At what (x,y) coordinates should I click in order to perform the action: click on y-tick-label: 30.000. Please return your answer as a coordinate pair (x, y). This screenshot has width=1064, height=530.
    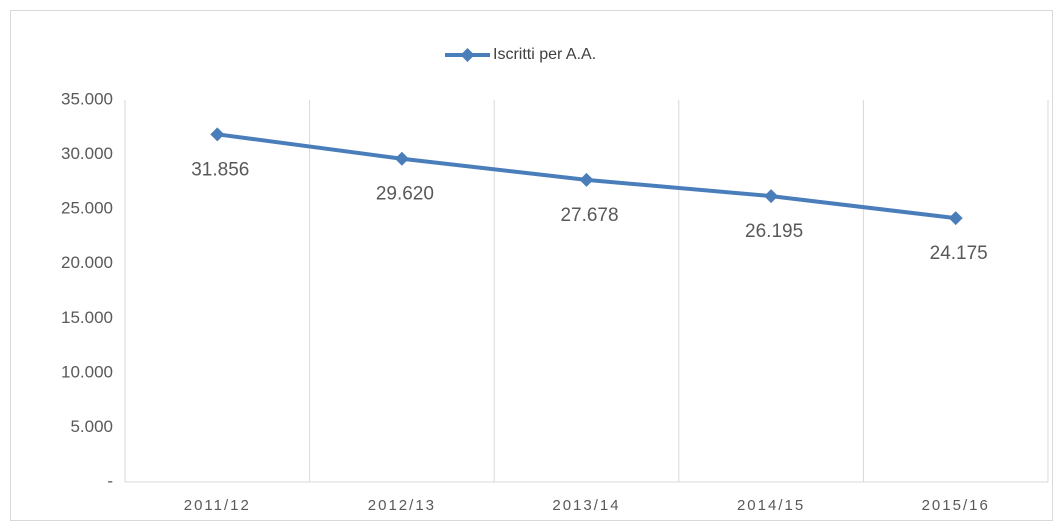
    Looking at the image, I should click on (87, 153).